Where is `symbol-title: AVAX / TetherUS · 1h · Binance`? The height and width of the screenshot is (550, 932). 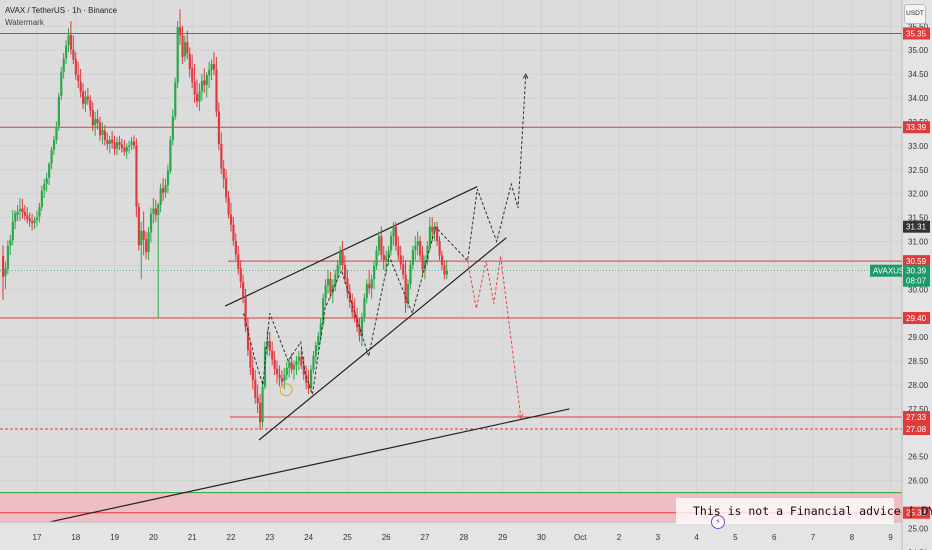 symbol-title: AVAX / TetherUS · 1h · Binance is located at coordinates (61, 10).